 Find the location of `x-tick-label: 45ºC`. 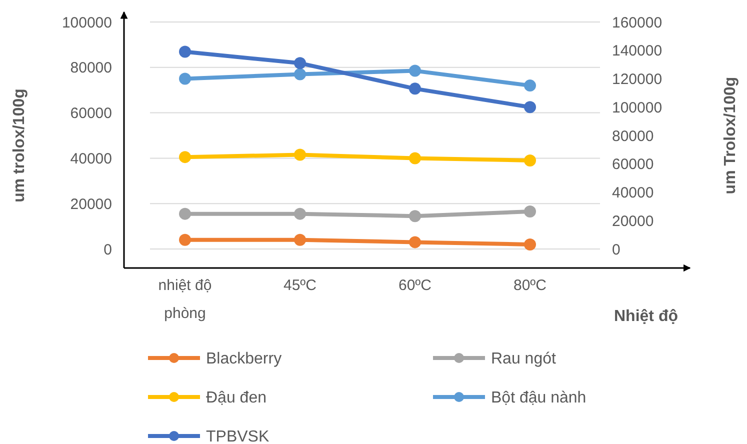

x-tick-label: 45ºC is located at coordinates (300, 285).